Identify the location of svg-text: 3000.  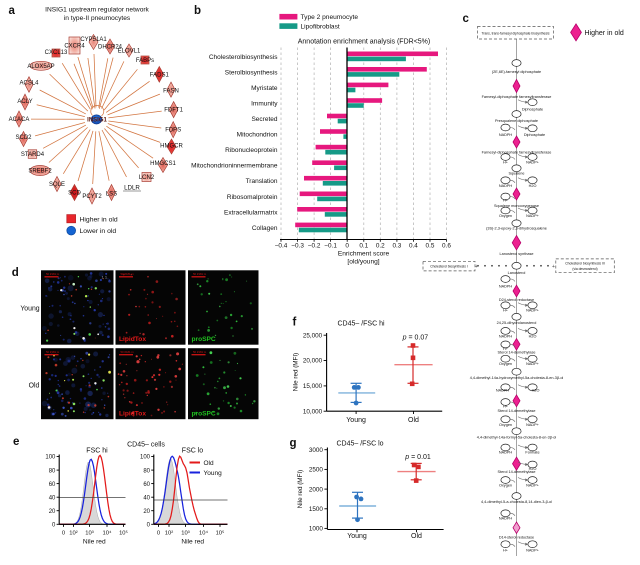
(316, 450).